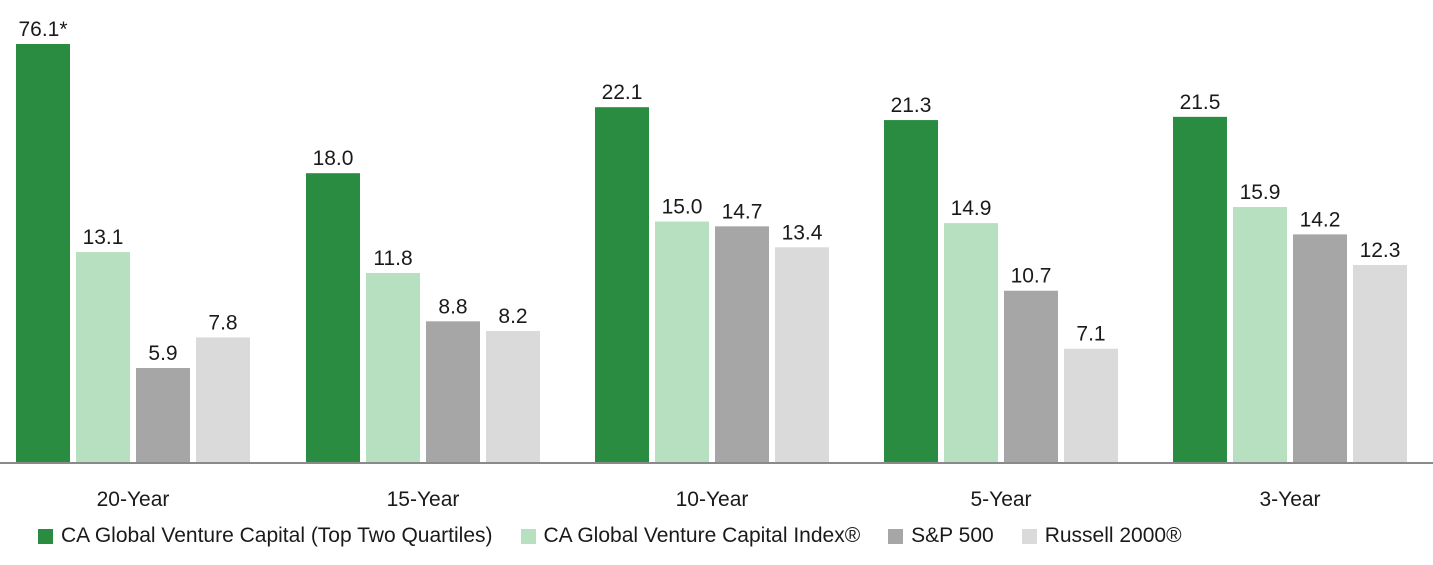  Describe the element at coordinates (42, 29) in the screenshot. I see `bar-value-label: 76.1*` at that location.